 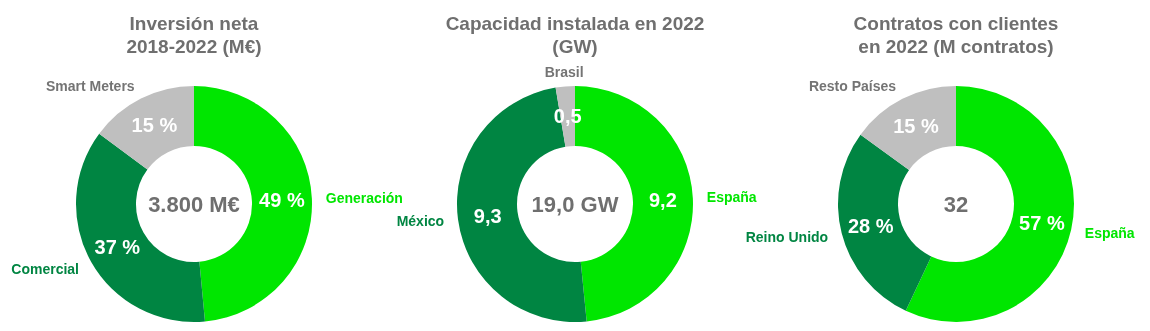 What do you see at coordinates (420, 221) in the screenshot?
I see `slice-label: México` at bounding box center [420, 221].